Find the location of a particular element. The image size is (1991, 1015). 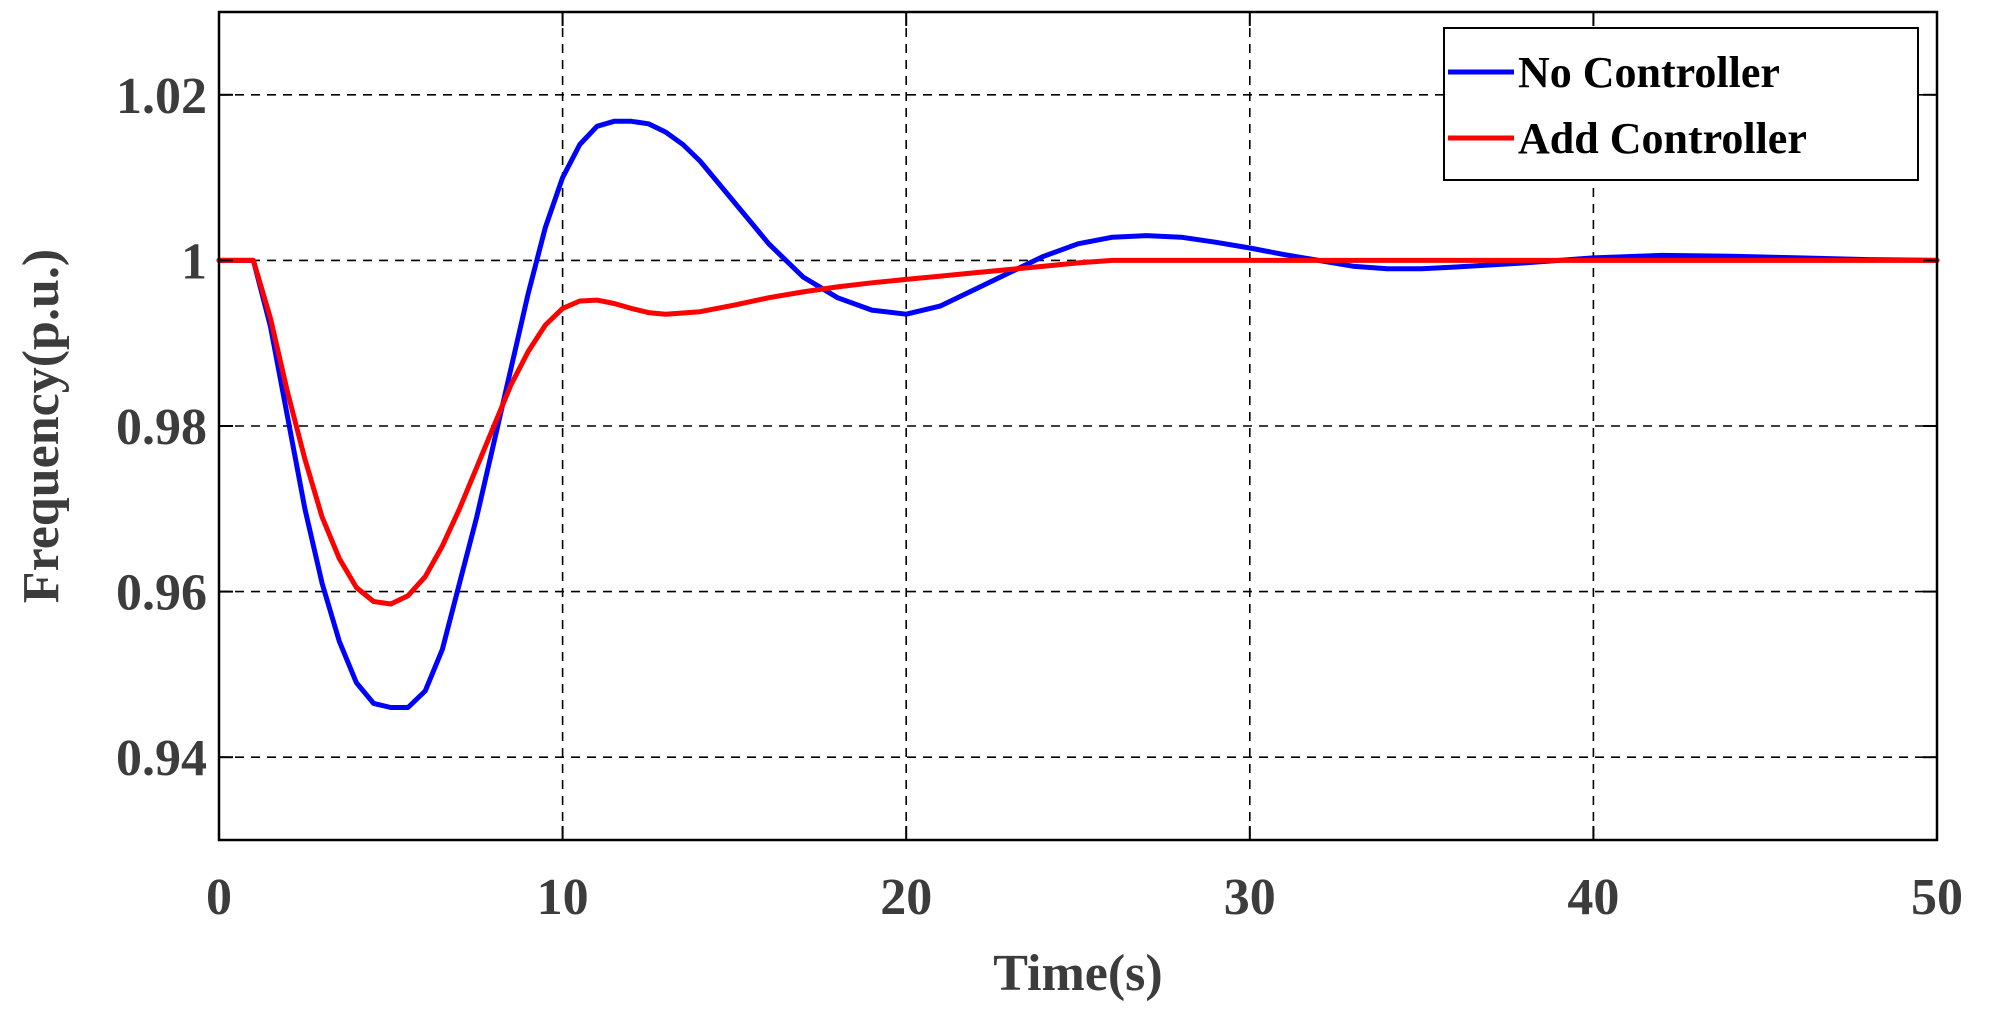

y-tick-label: 0.94 is located at coordinates (161, 758).